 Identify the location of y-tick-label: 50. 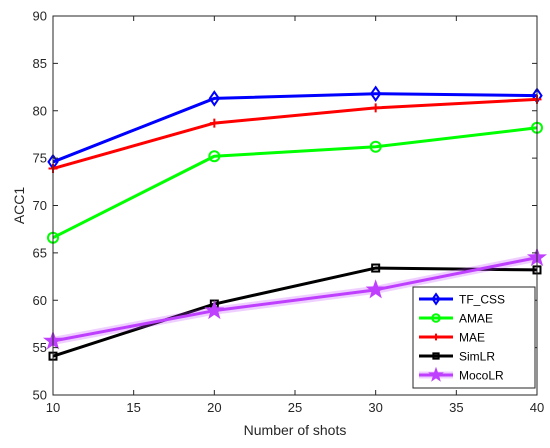
(40, 395).